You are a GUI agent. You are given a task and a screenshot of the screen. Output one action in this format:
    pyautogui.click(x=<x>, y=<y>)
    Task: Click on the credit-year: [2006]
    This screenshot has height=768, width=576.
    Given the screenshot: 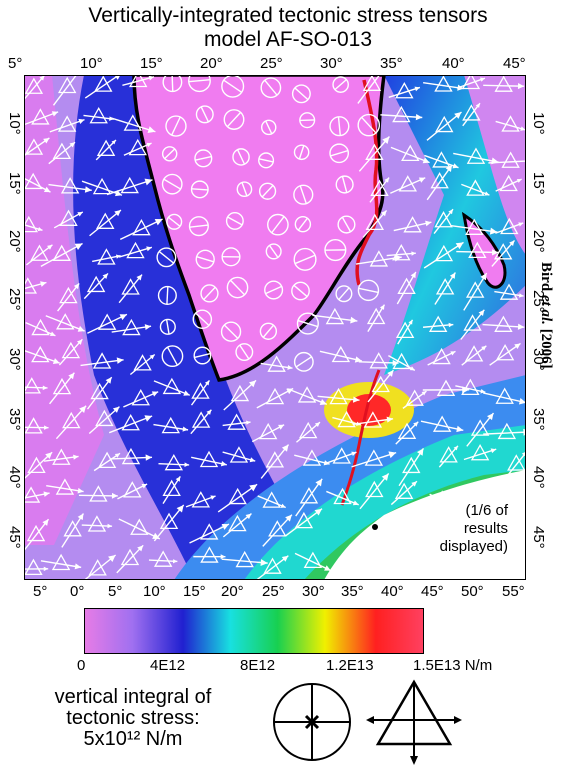 What is the action you would take?
    pyautogui.click(x=546, y=346)
    